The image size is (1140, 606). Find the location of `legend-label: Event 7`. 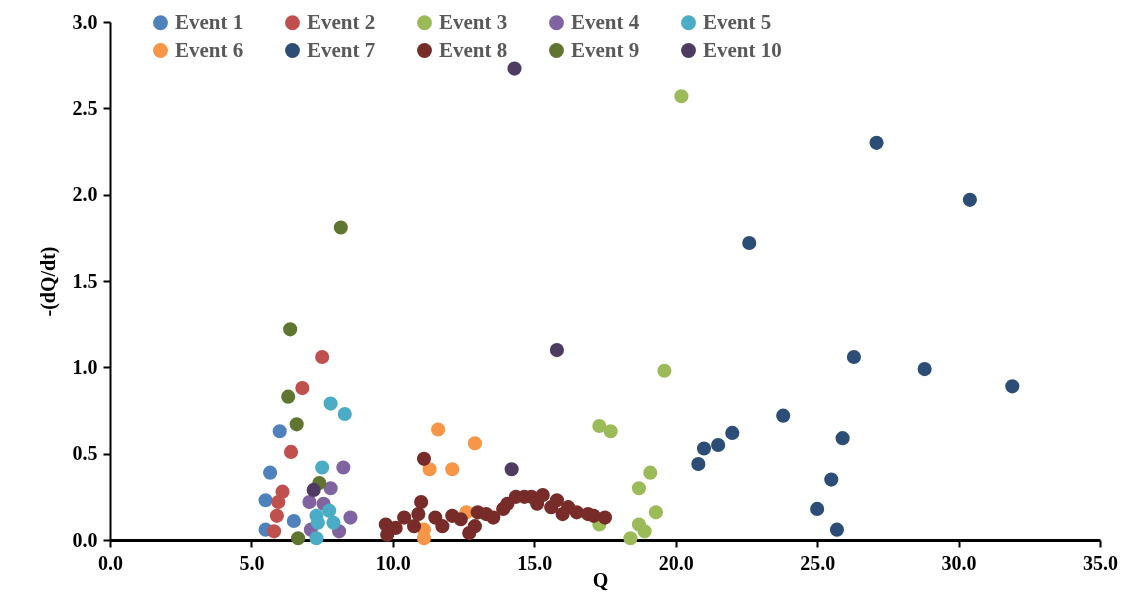

legend-label: Event 7 is located at coordinates (341, 49).